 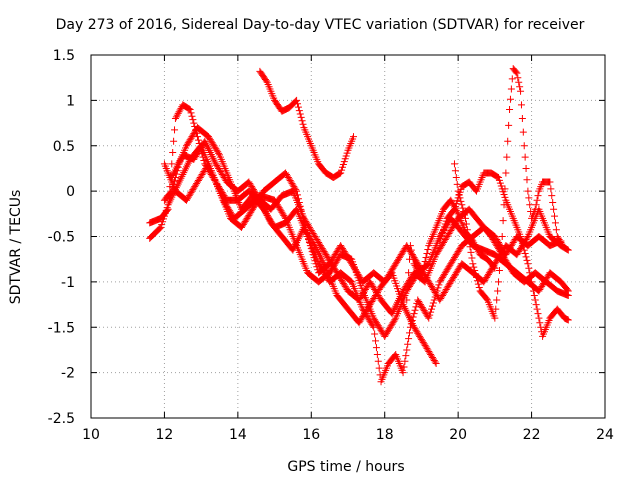 I want to click on y-tick-label: 0, so click(x=70, y=192).